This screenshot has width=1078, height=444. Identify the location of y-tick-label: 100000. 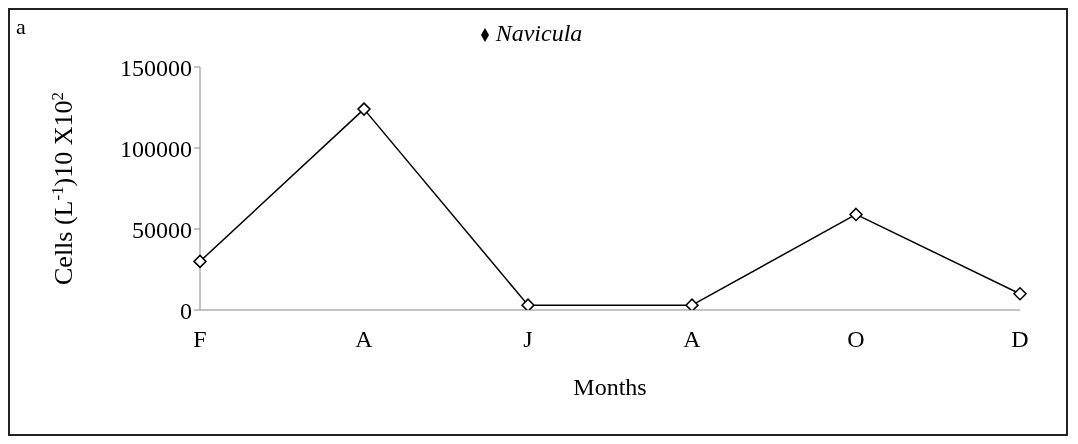
(156, 148).